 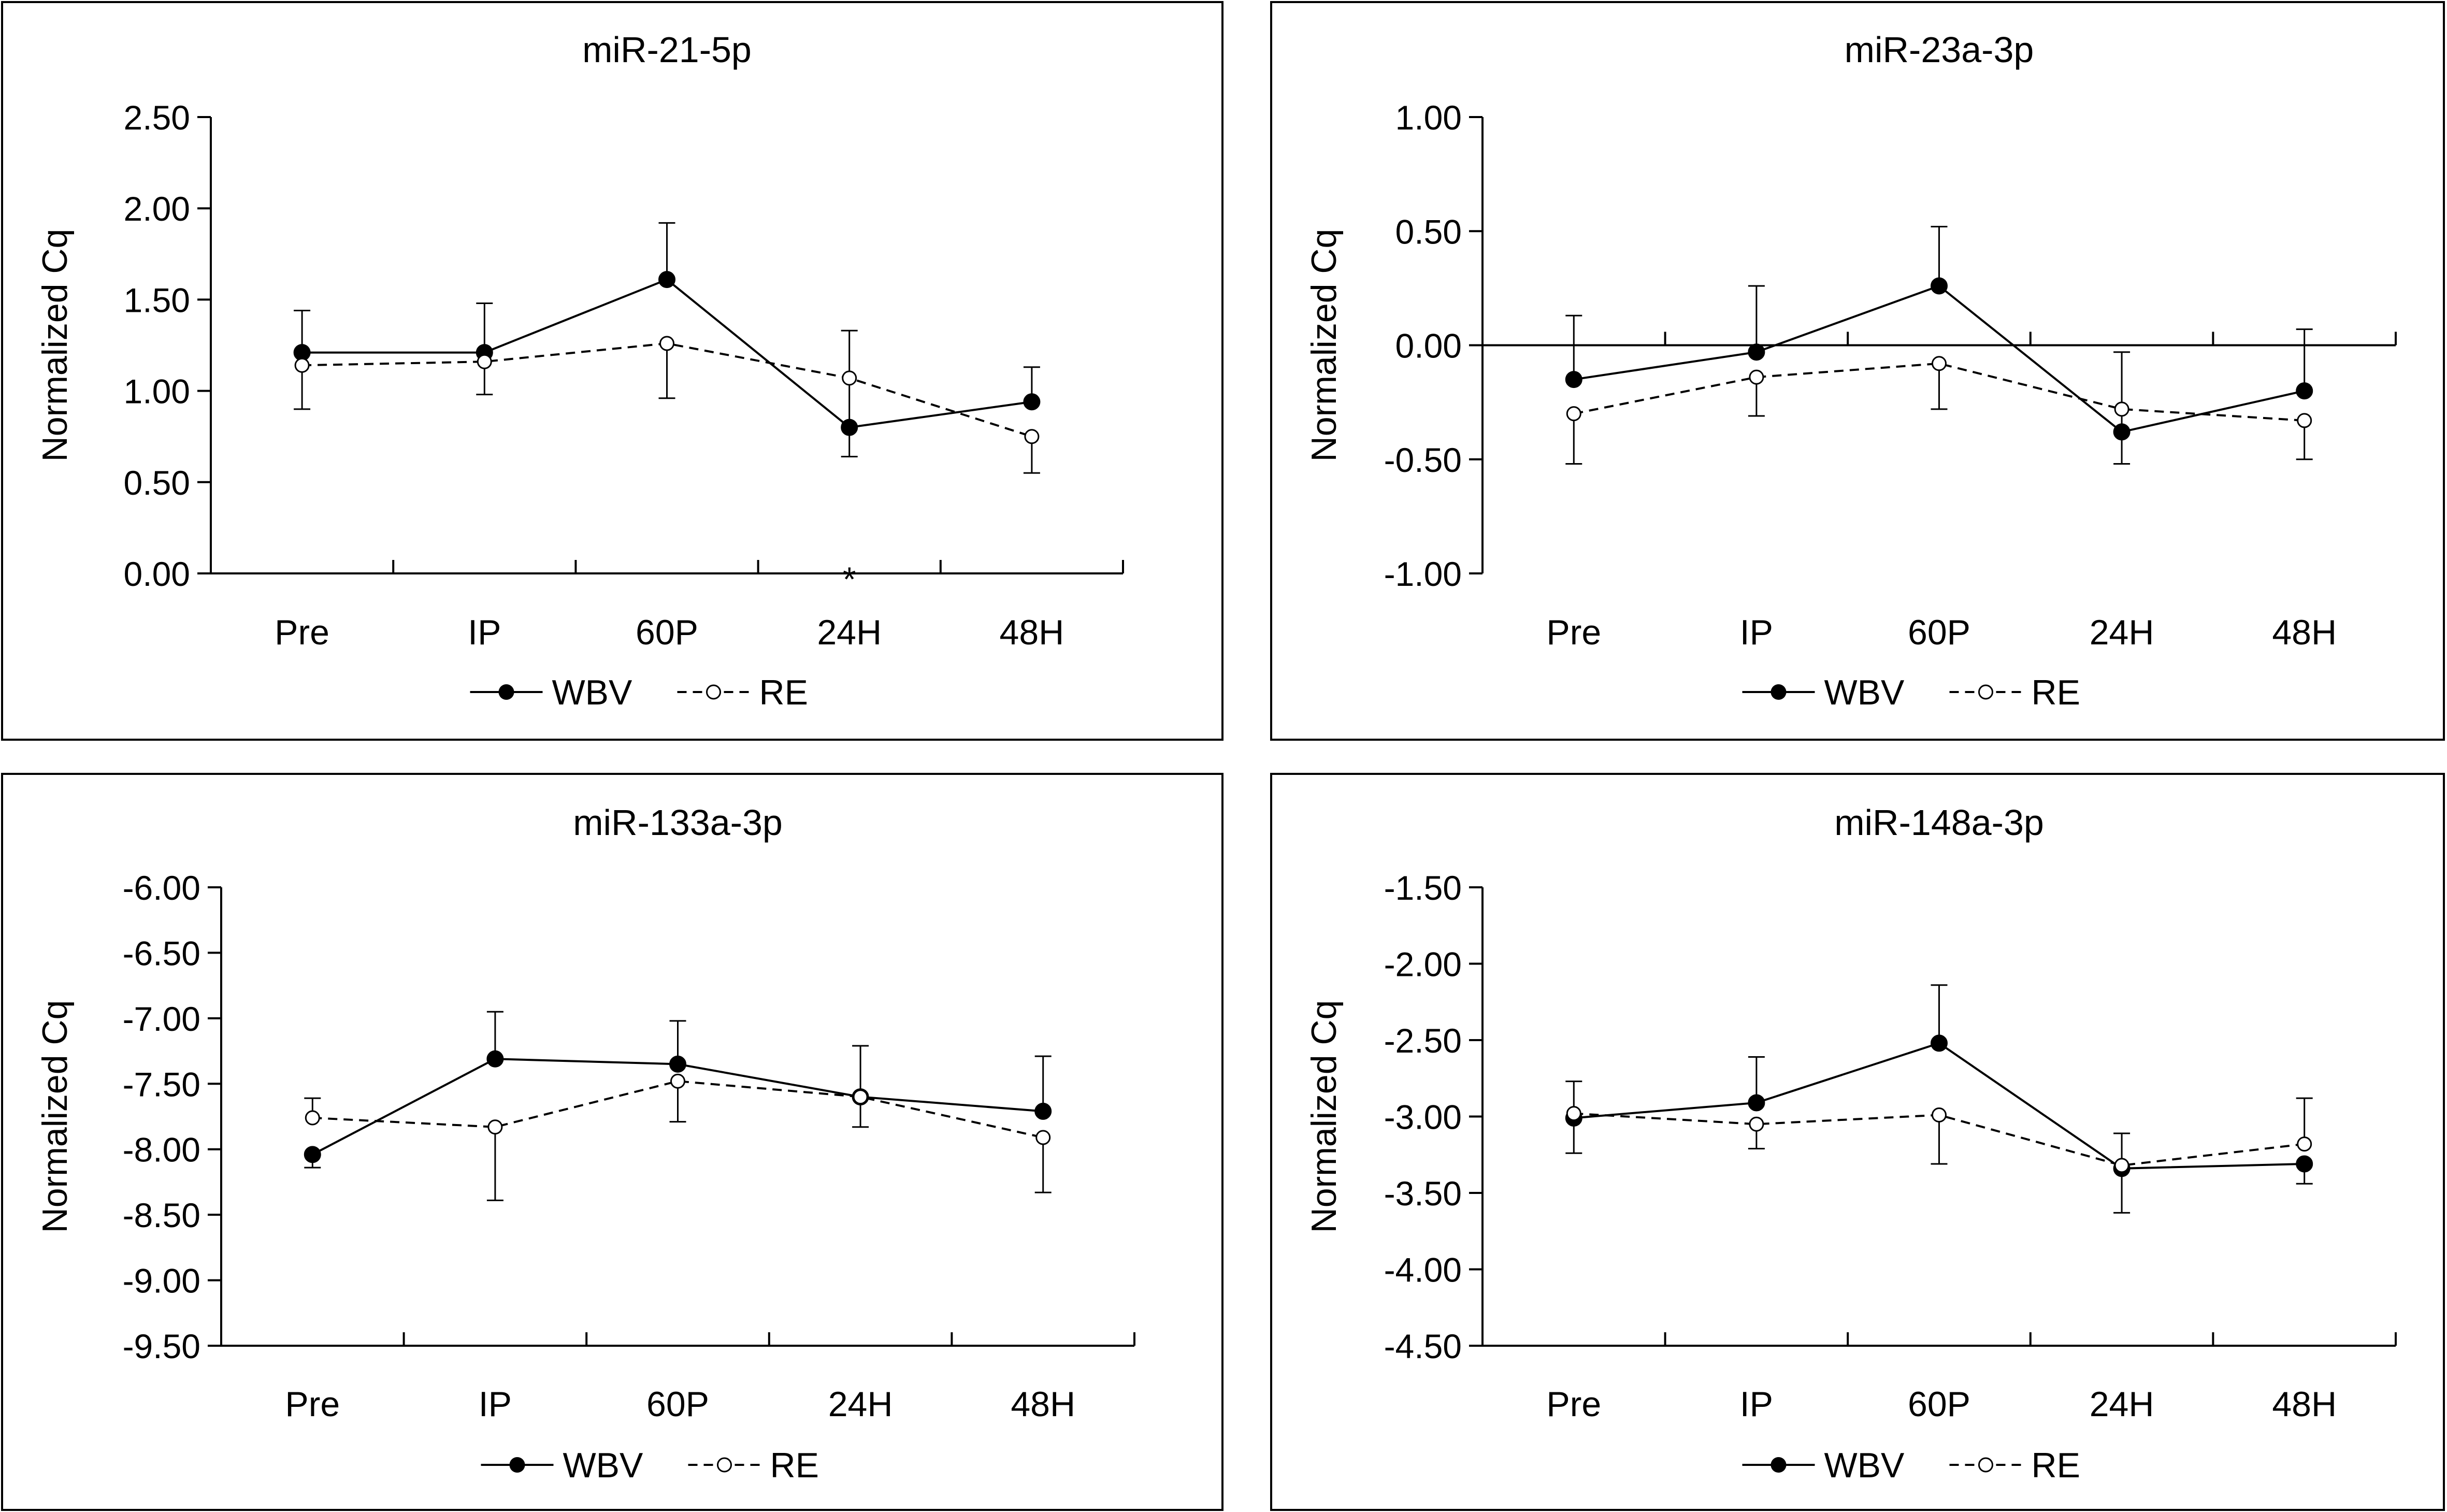 I want to click on y-tick-label: 1.00, so click(x=157, y=391).